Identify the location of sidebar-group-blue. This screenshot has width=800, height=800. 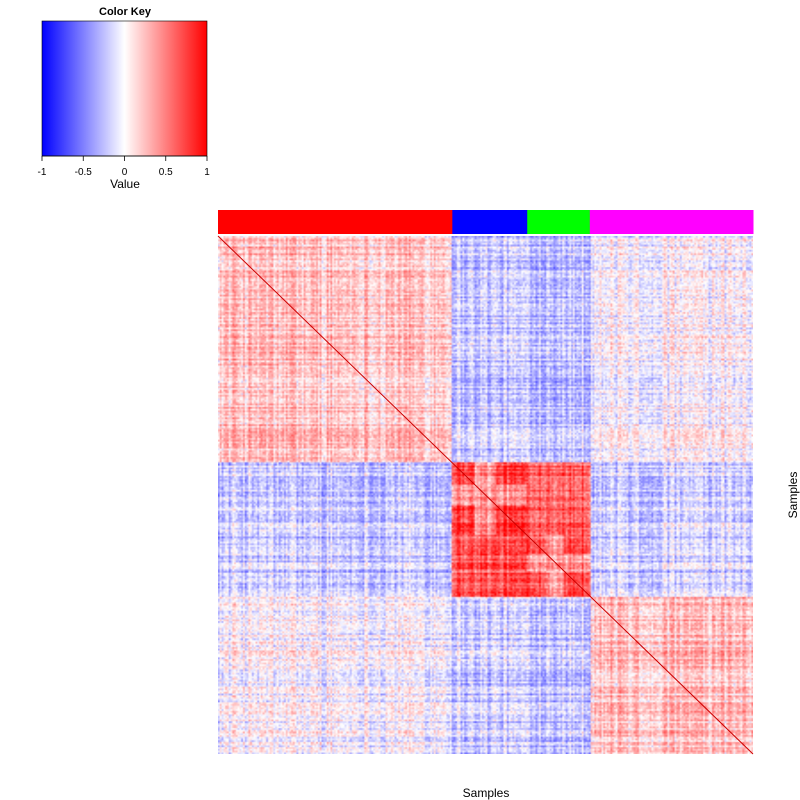
(490, 222).